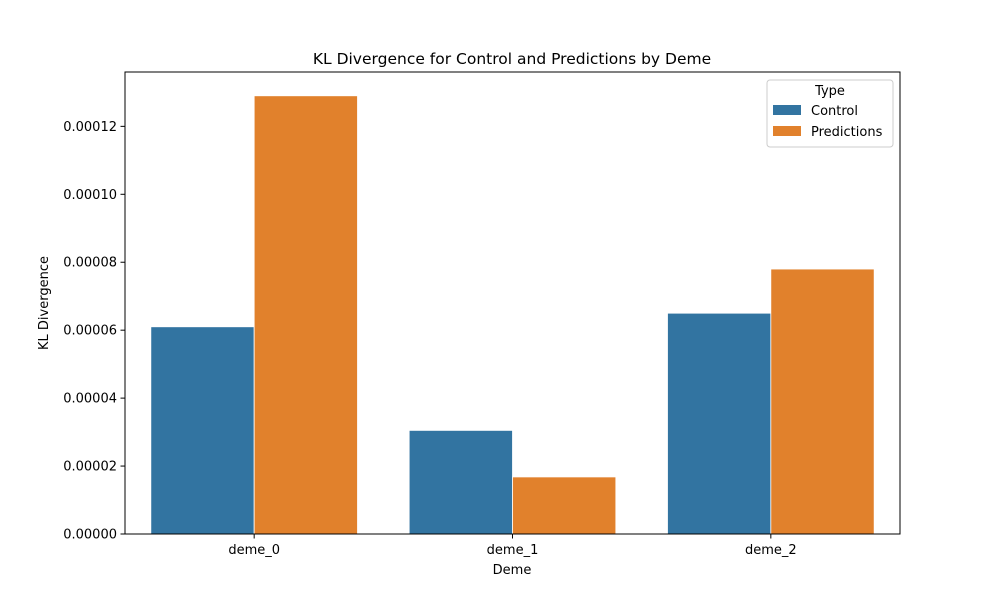  What do you see at coordinates (513, 550) in the screenshot?
I see `x-tick-label: deme_1` at bounding box center [513, 550].